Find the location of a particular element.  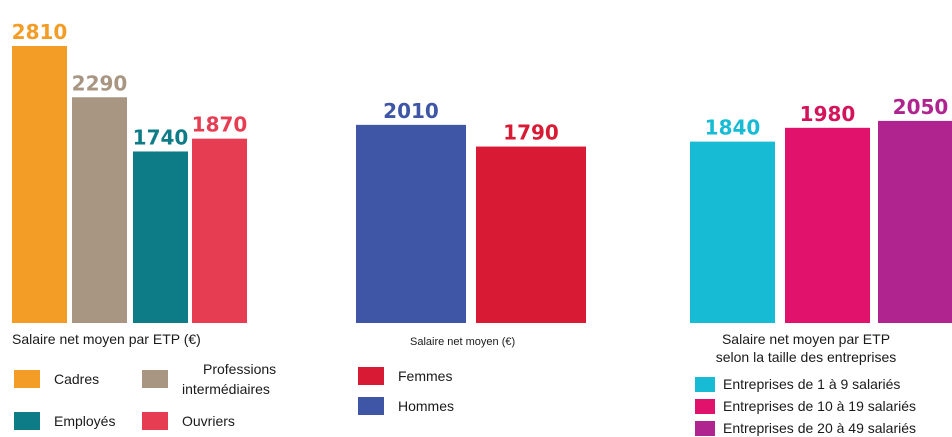

legend-item-professions-intermediaires: Professions intermédiaires is located at coordinates (218, 379).